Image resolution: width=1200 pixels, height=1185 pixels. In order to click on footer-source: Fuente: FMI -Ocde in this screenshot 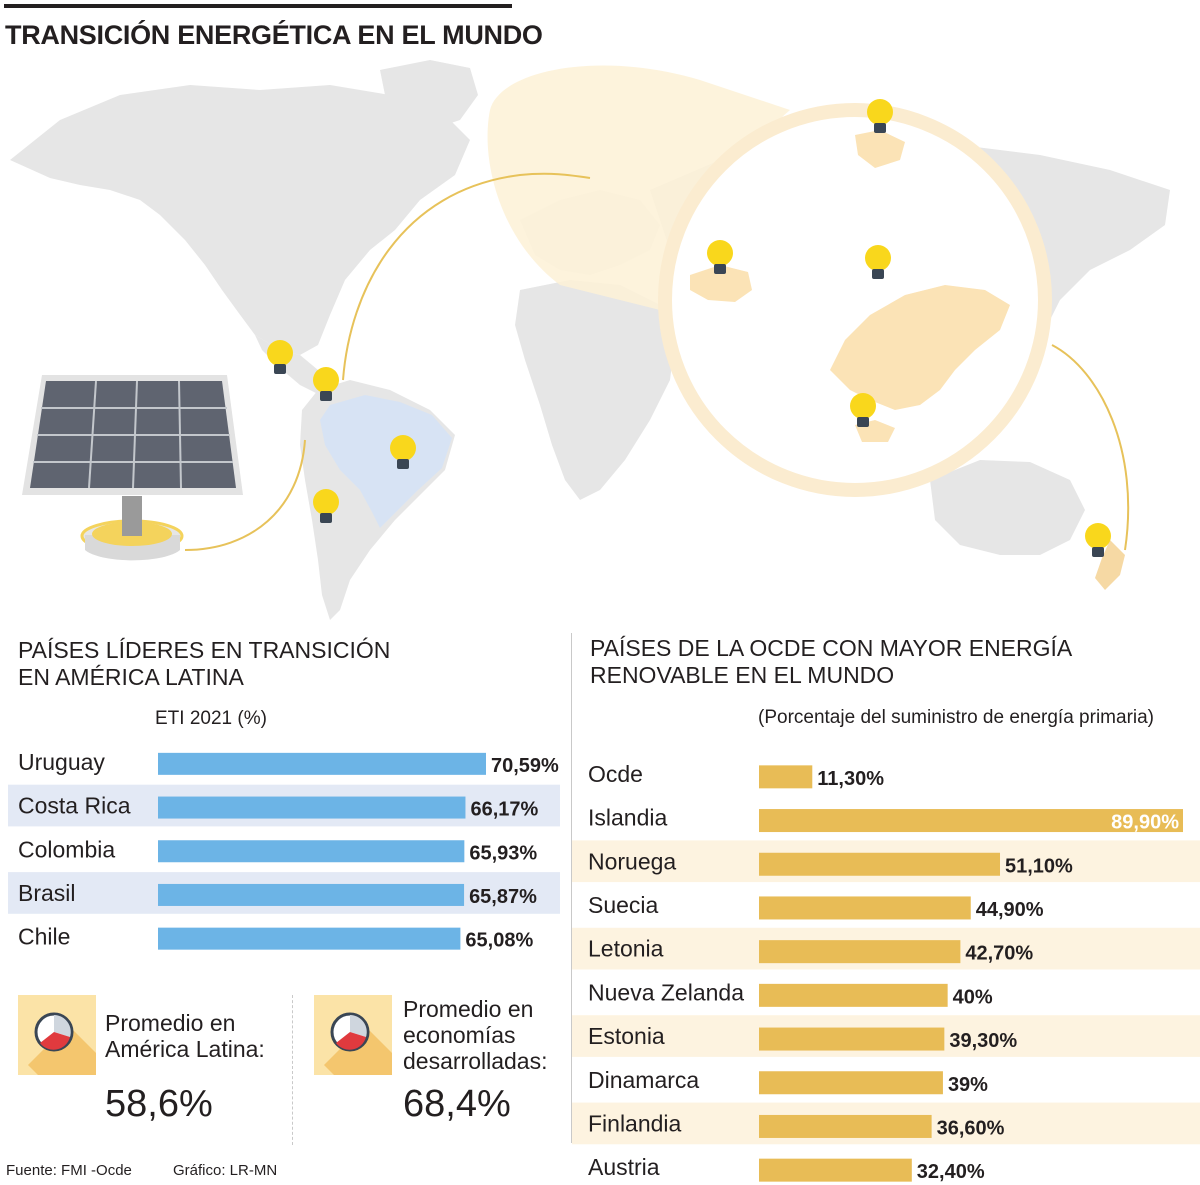, I will do `click(69, 1170)`.